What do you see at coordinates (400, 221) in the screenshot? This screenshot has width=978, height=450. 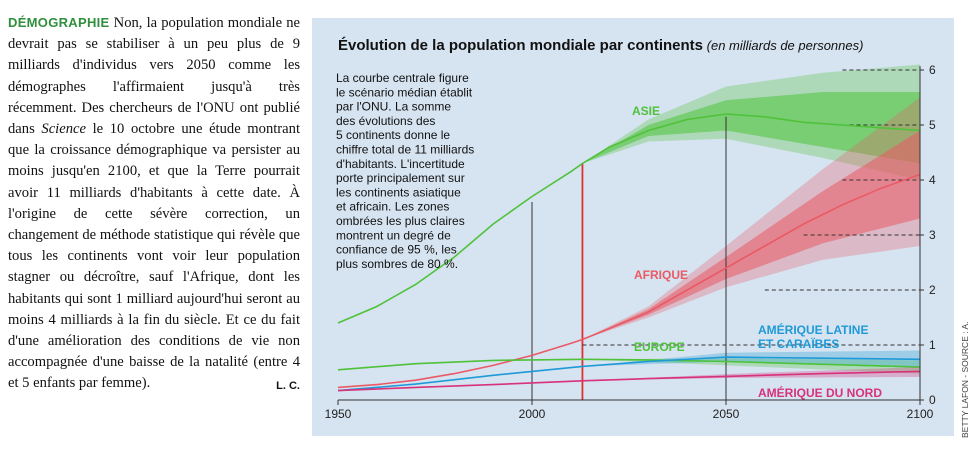 I see `annotation-line: ombrées les plus claires` at bounding box center [400, 221].